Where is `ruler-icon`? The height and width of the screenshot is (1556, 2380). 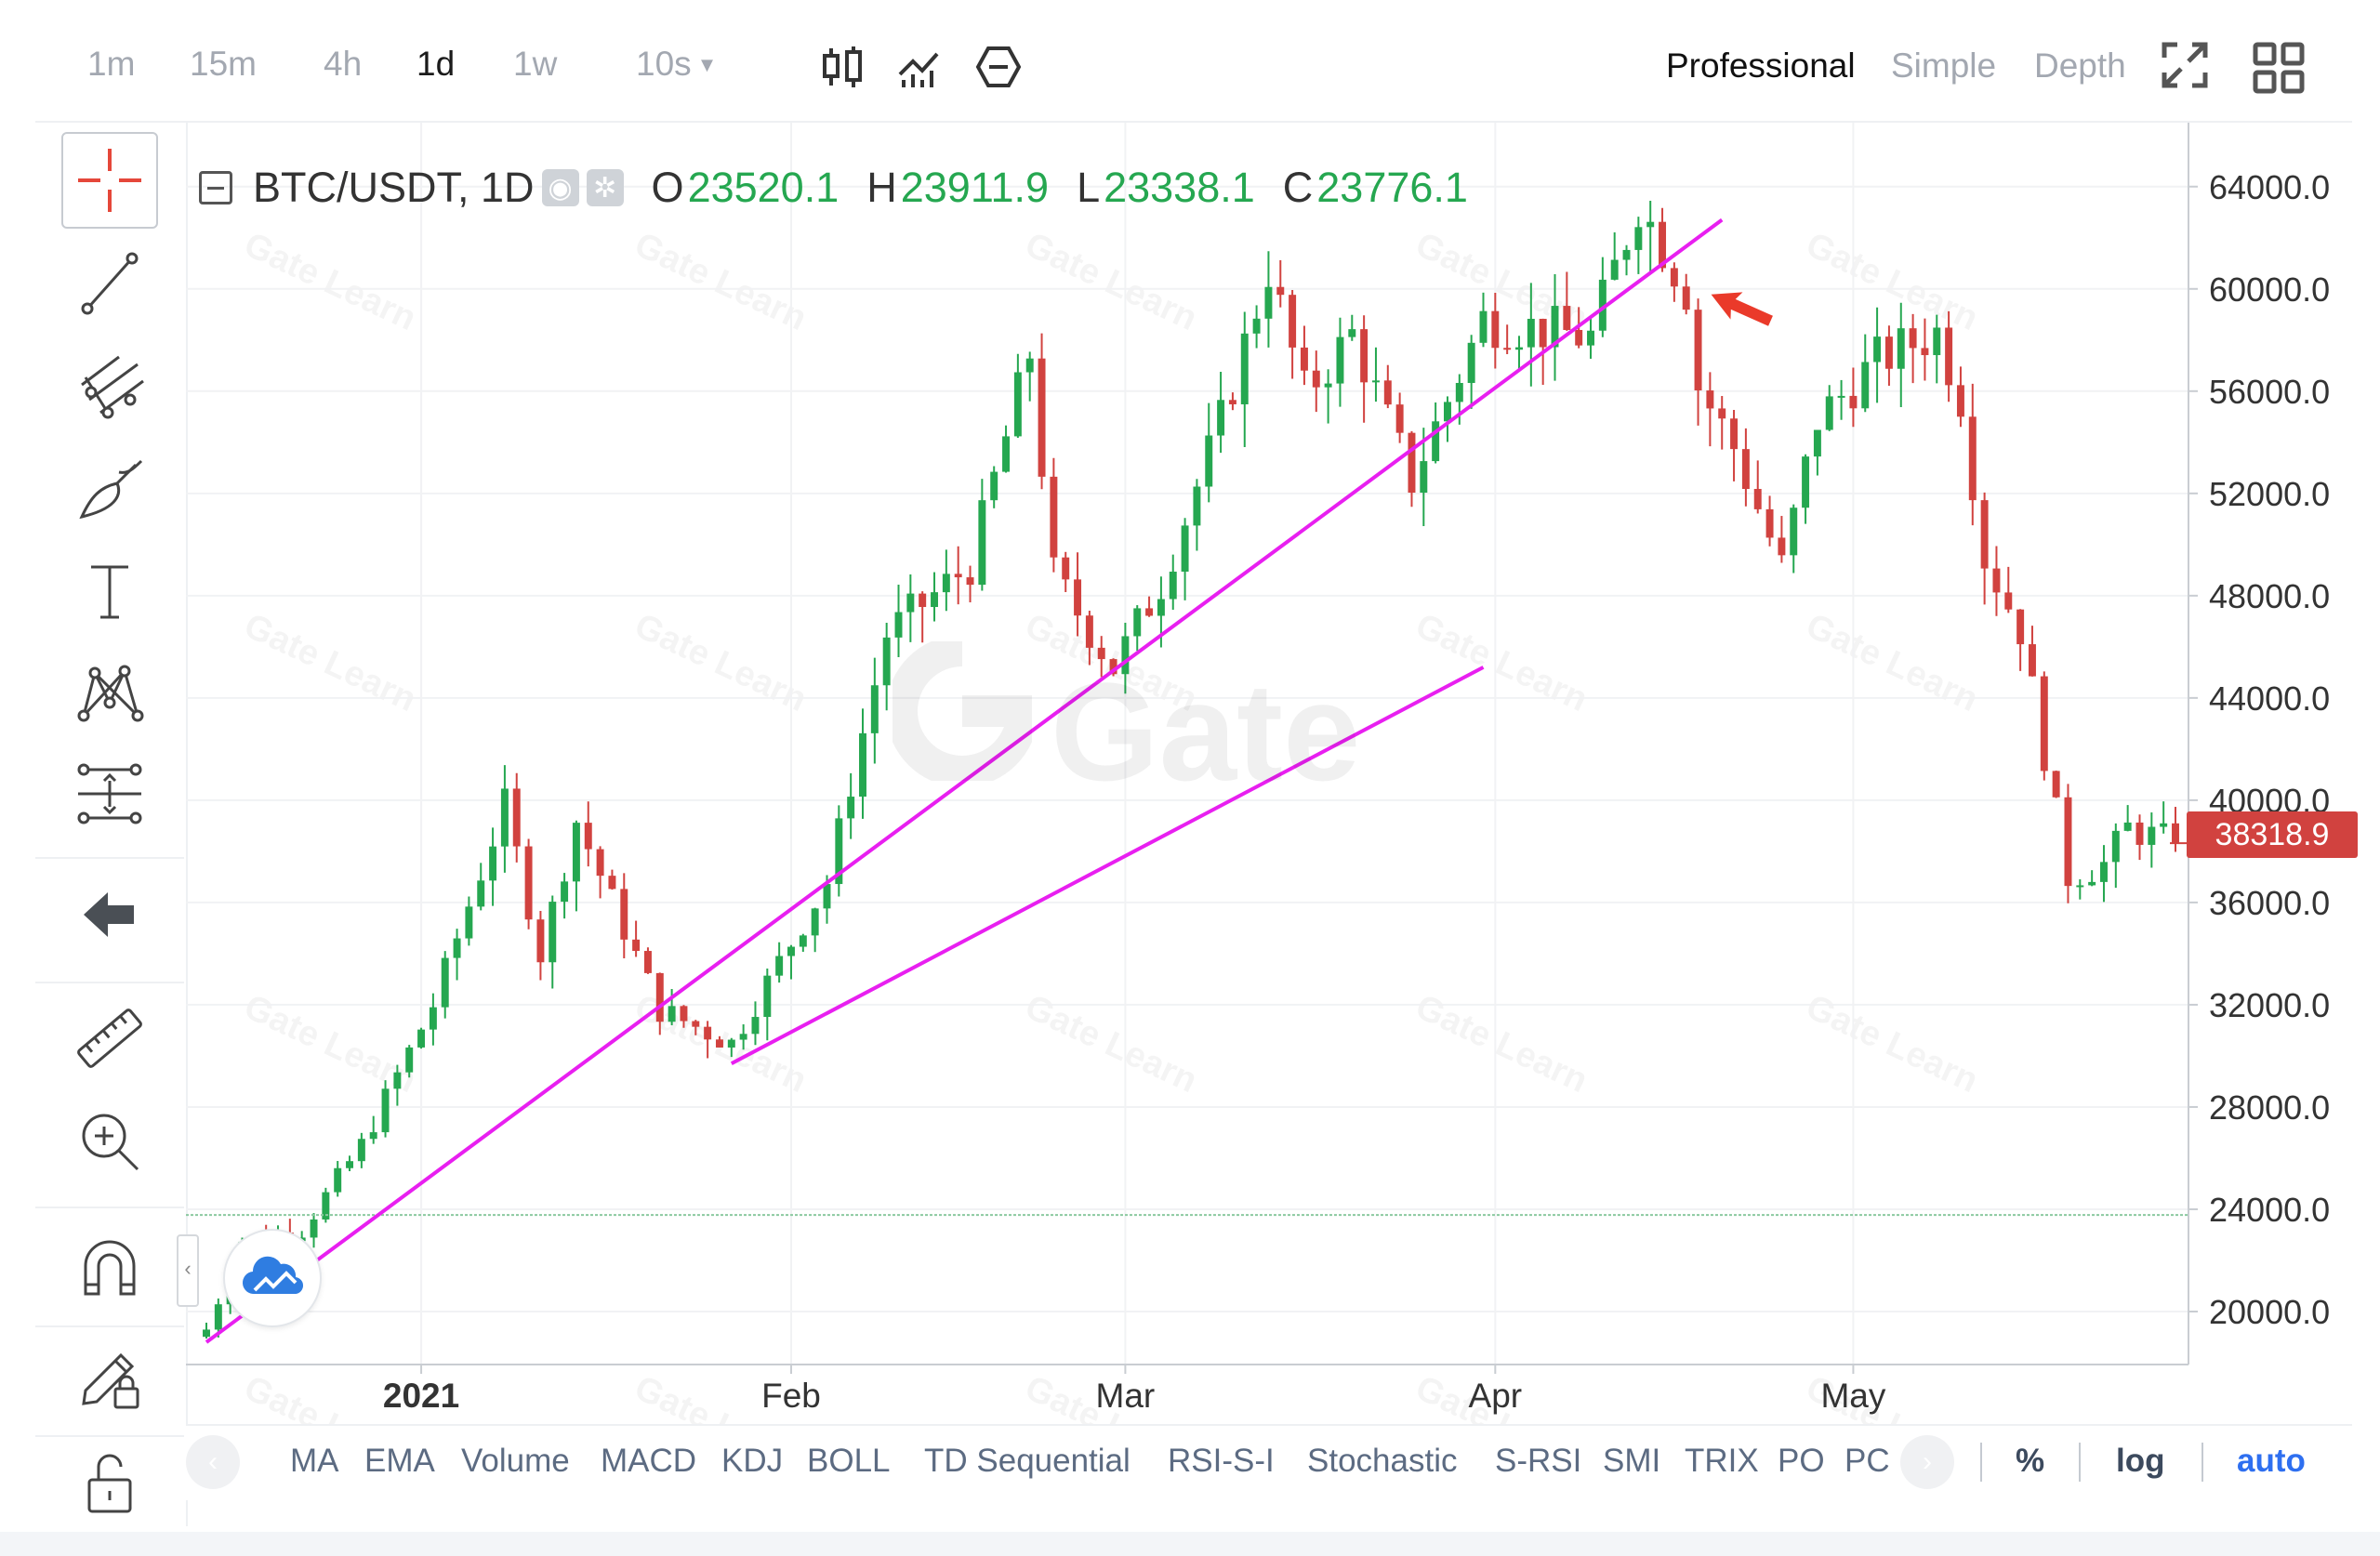 ruler-icon is located at coordinates (109, 1037).